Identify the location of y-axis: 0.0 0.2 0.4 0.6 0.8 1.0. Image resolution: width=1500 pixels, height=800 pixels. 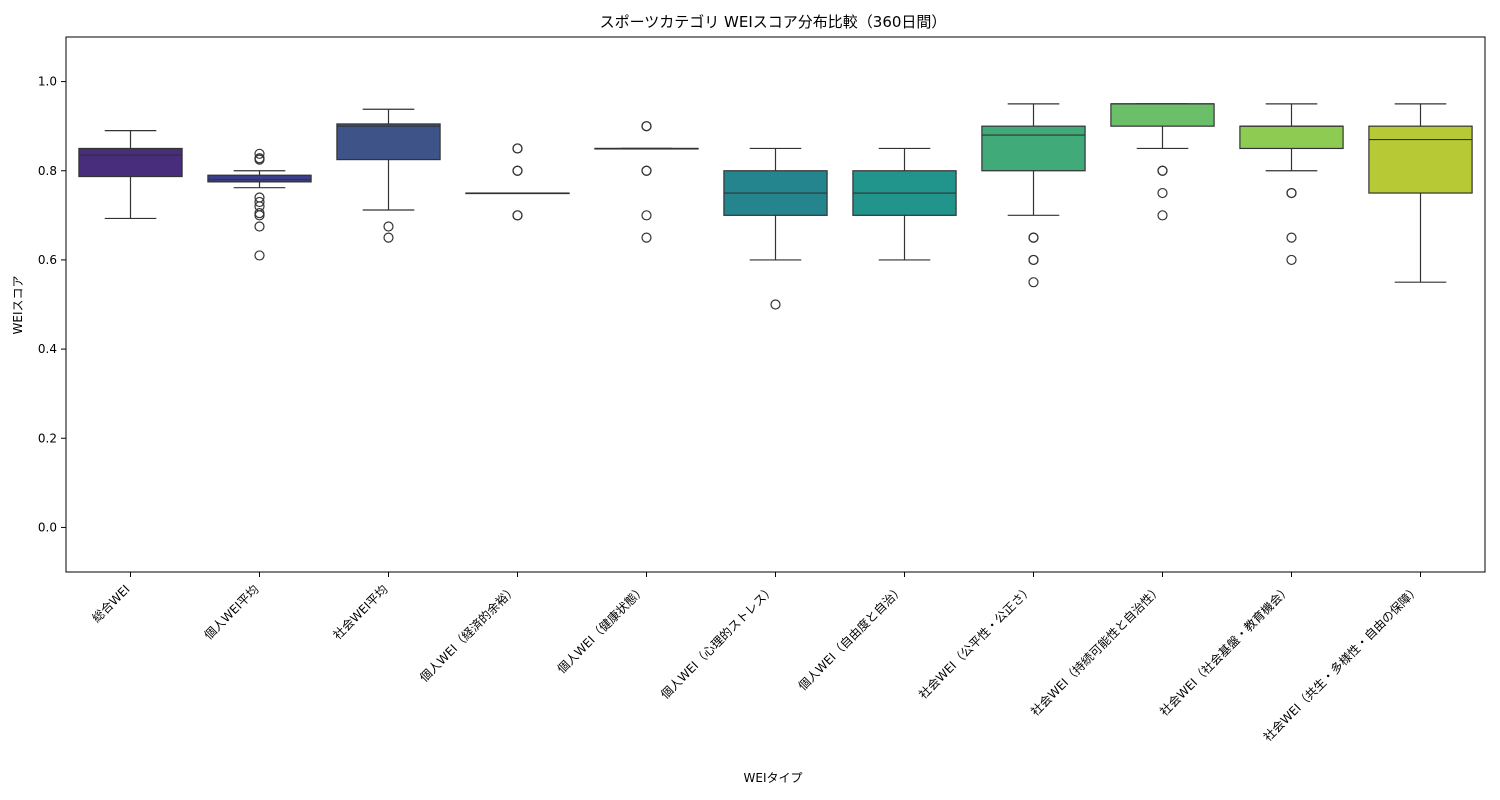
(52, 304).